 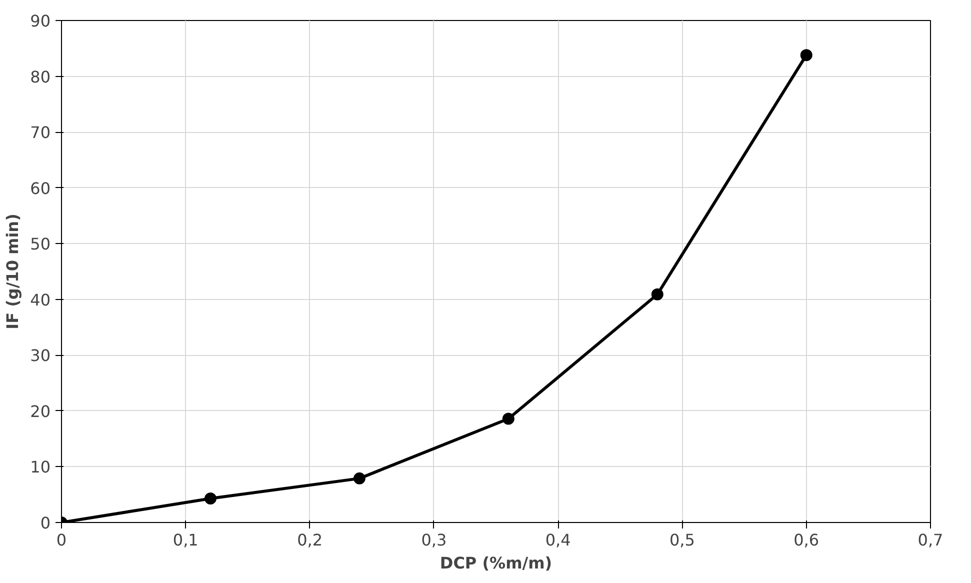 I want to click on y-tick-label: 40, so click(x=40, y=300).